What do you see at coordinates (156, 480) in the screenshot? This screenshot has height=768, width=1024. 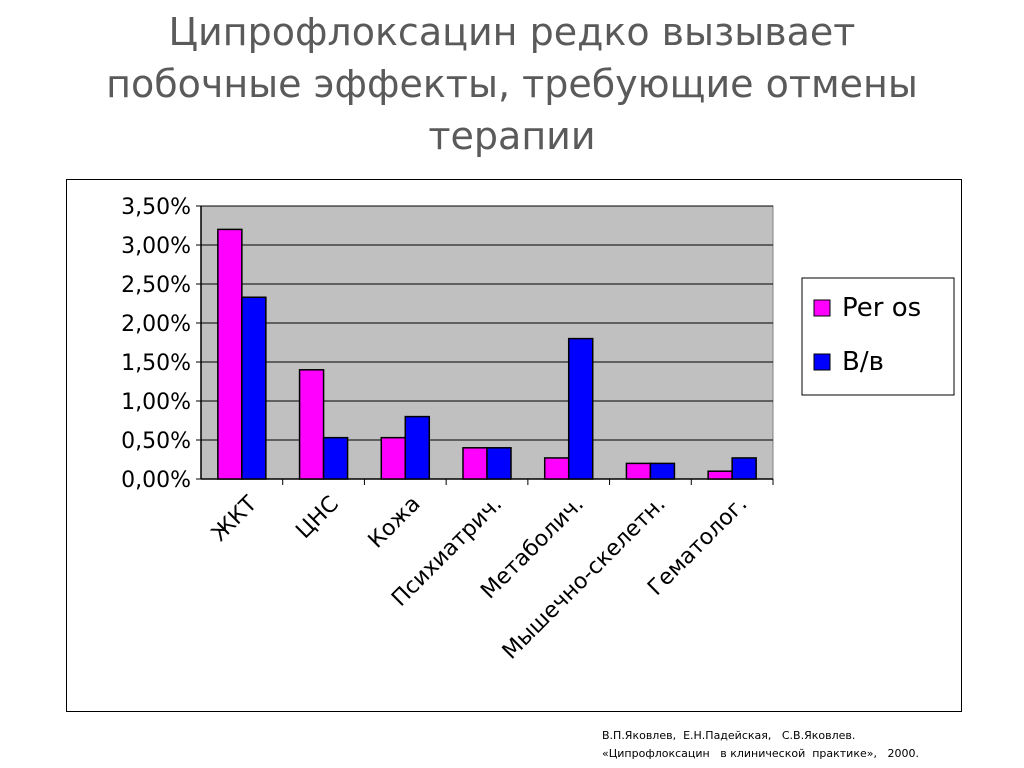 I see `y-tick-label: 0,00%` at bounding box center [156, 480].